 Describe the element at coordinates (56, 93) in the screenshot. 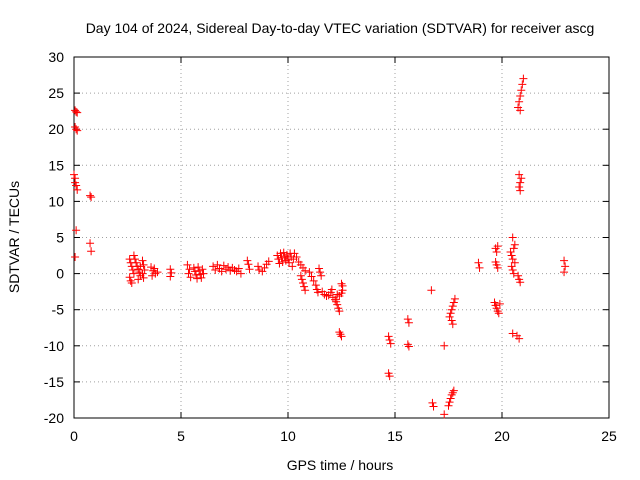

I see `y-tick-label: 25` at that location.